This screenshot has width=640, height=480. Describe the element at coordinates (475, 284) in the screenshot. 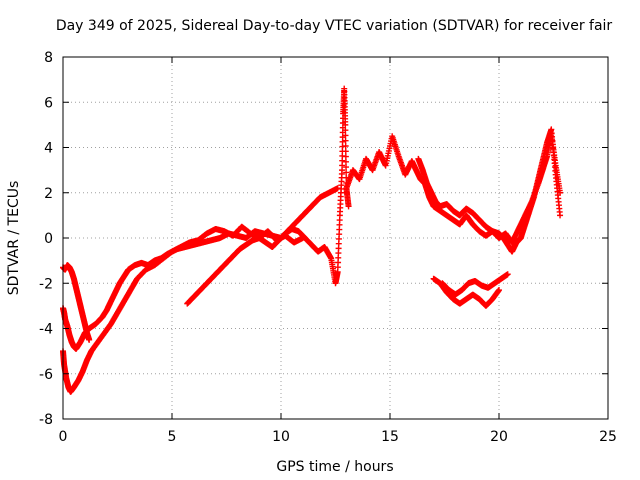

I see `series-track-h` at that location.